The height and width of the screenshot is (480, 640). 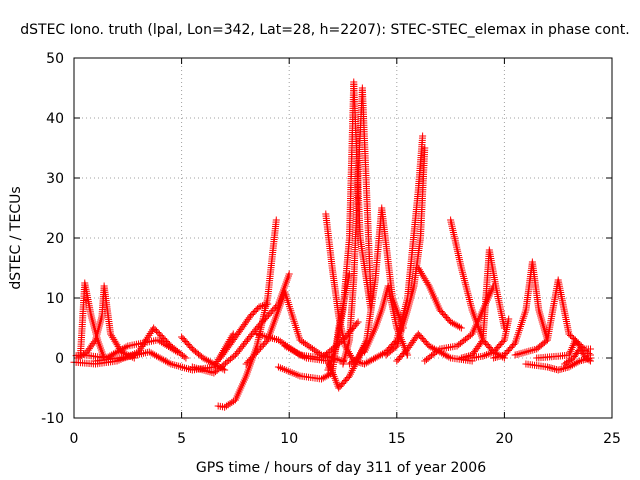 I want to click on y-tick-label: 30, so click(x=55, y=179).